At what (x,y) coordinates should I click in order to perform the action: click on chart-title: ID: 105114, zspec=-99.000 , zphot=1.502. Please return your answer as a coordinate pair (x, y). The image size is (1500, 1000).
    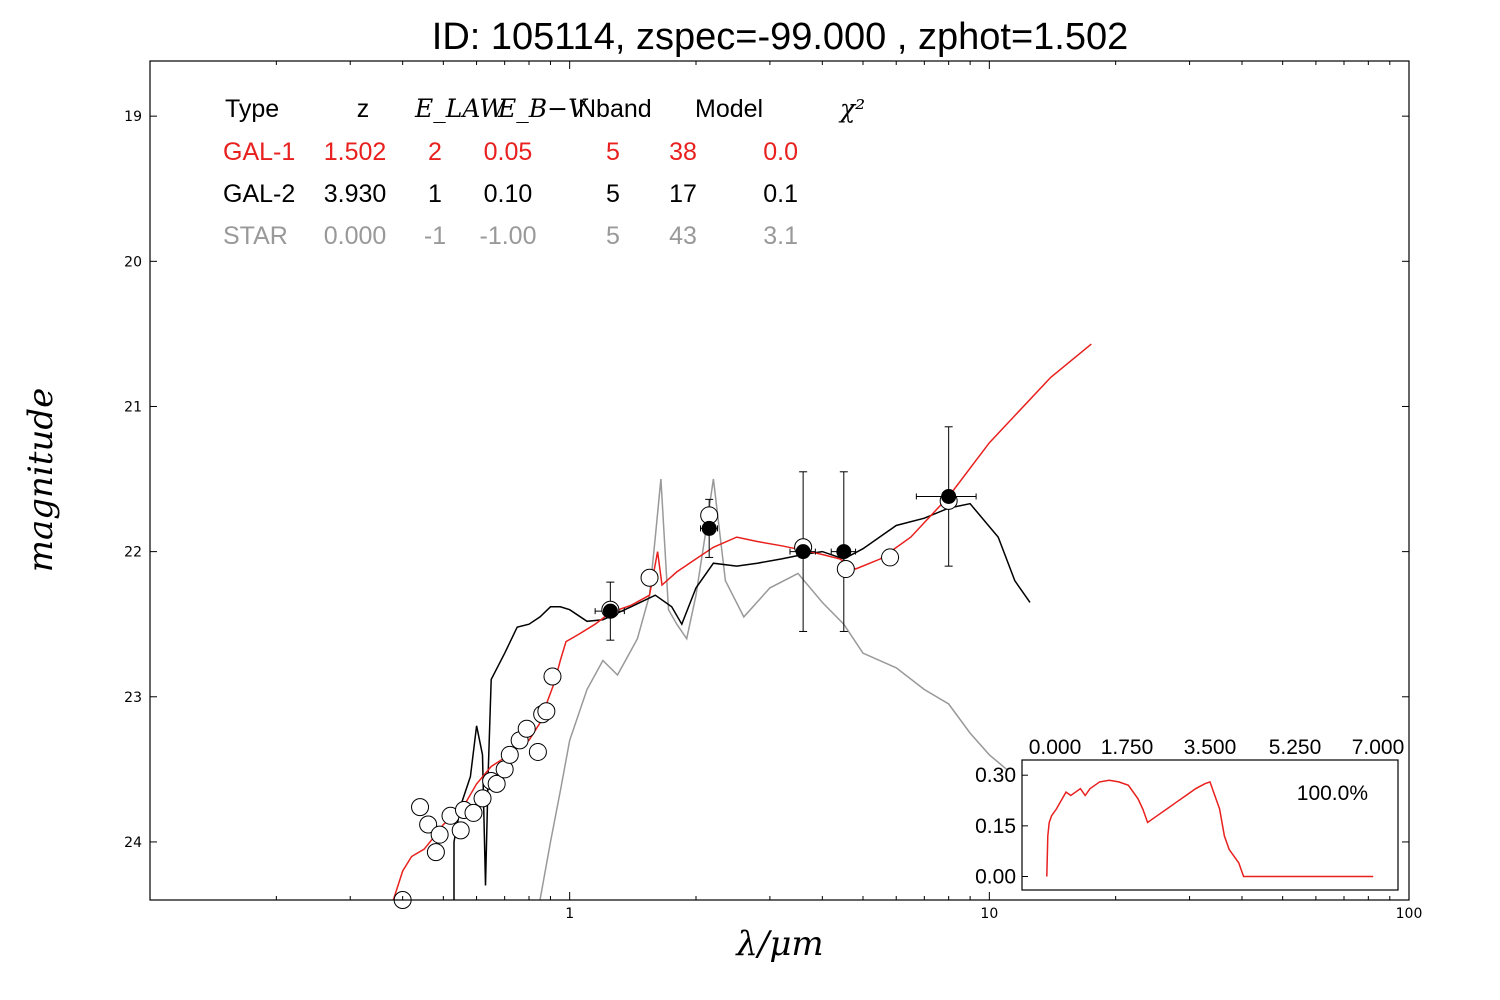
    Looking at the image, I should click on (780, 37).